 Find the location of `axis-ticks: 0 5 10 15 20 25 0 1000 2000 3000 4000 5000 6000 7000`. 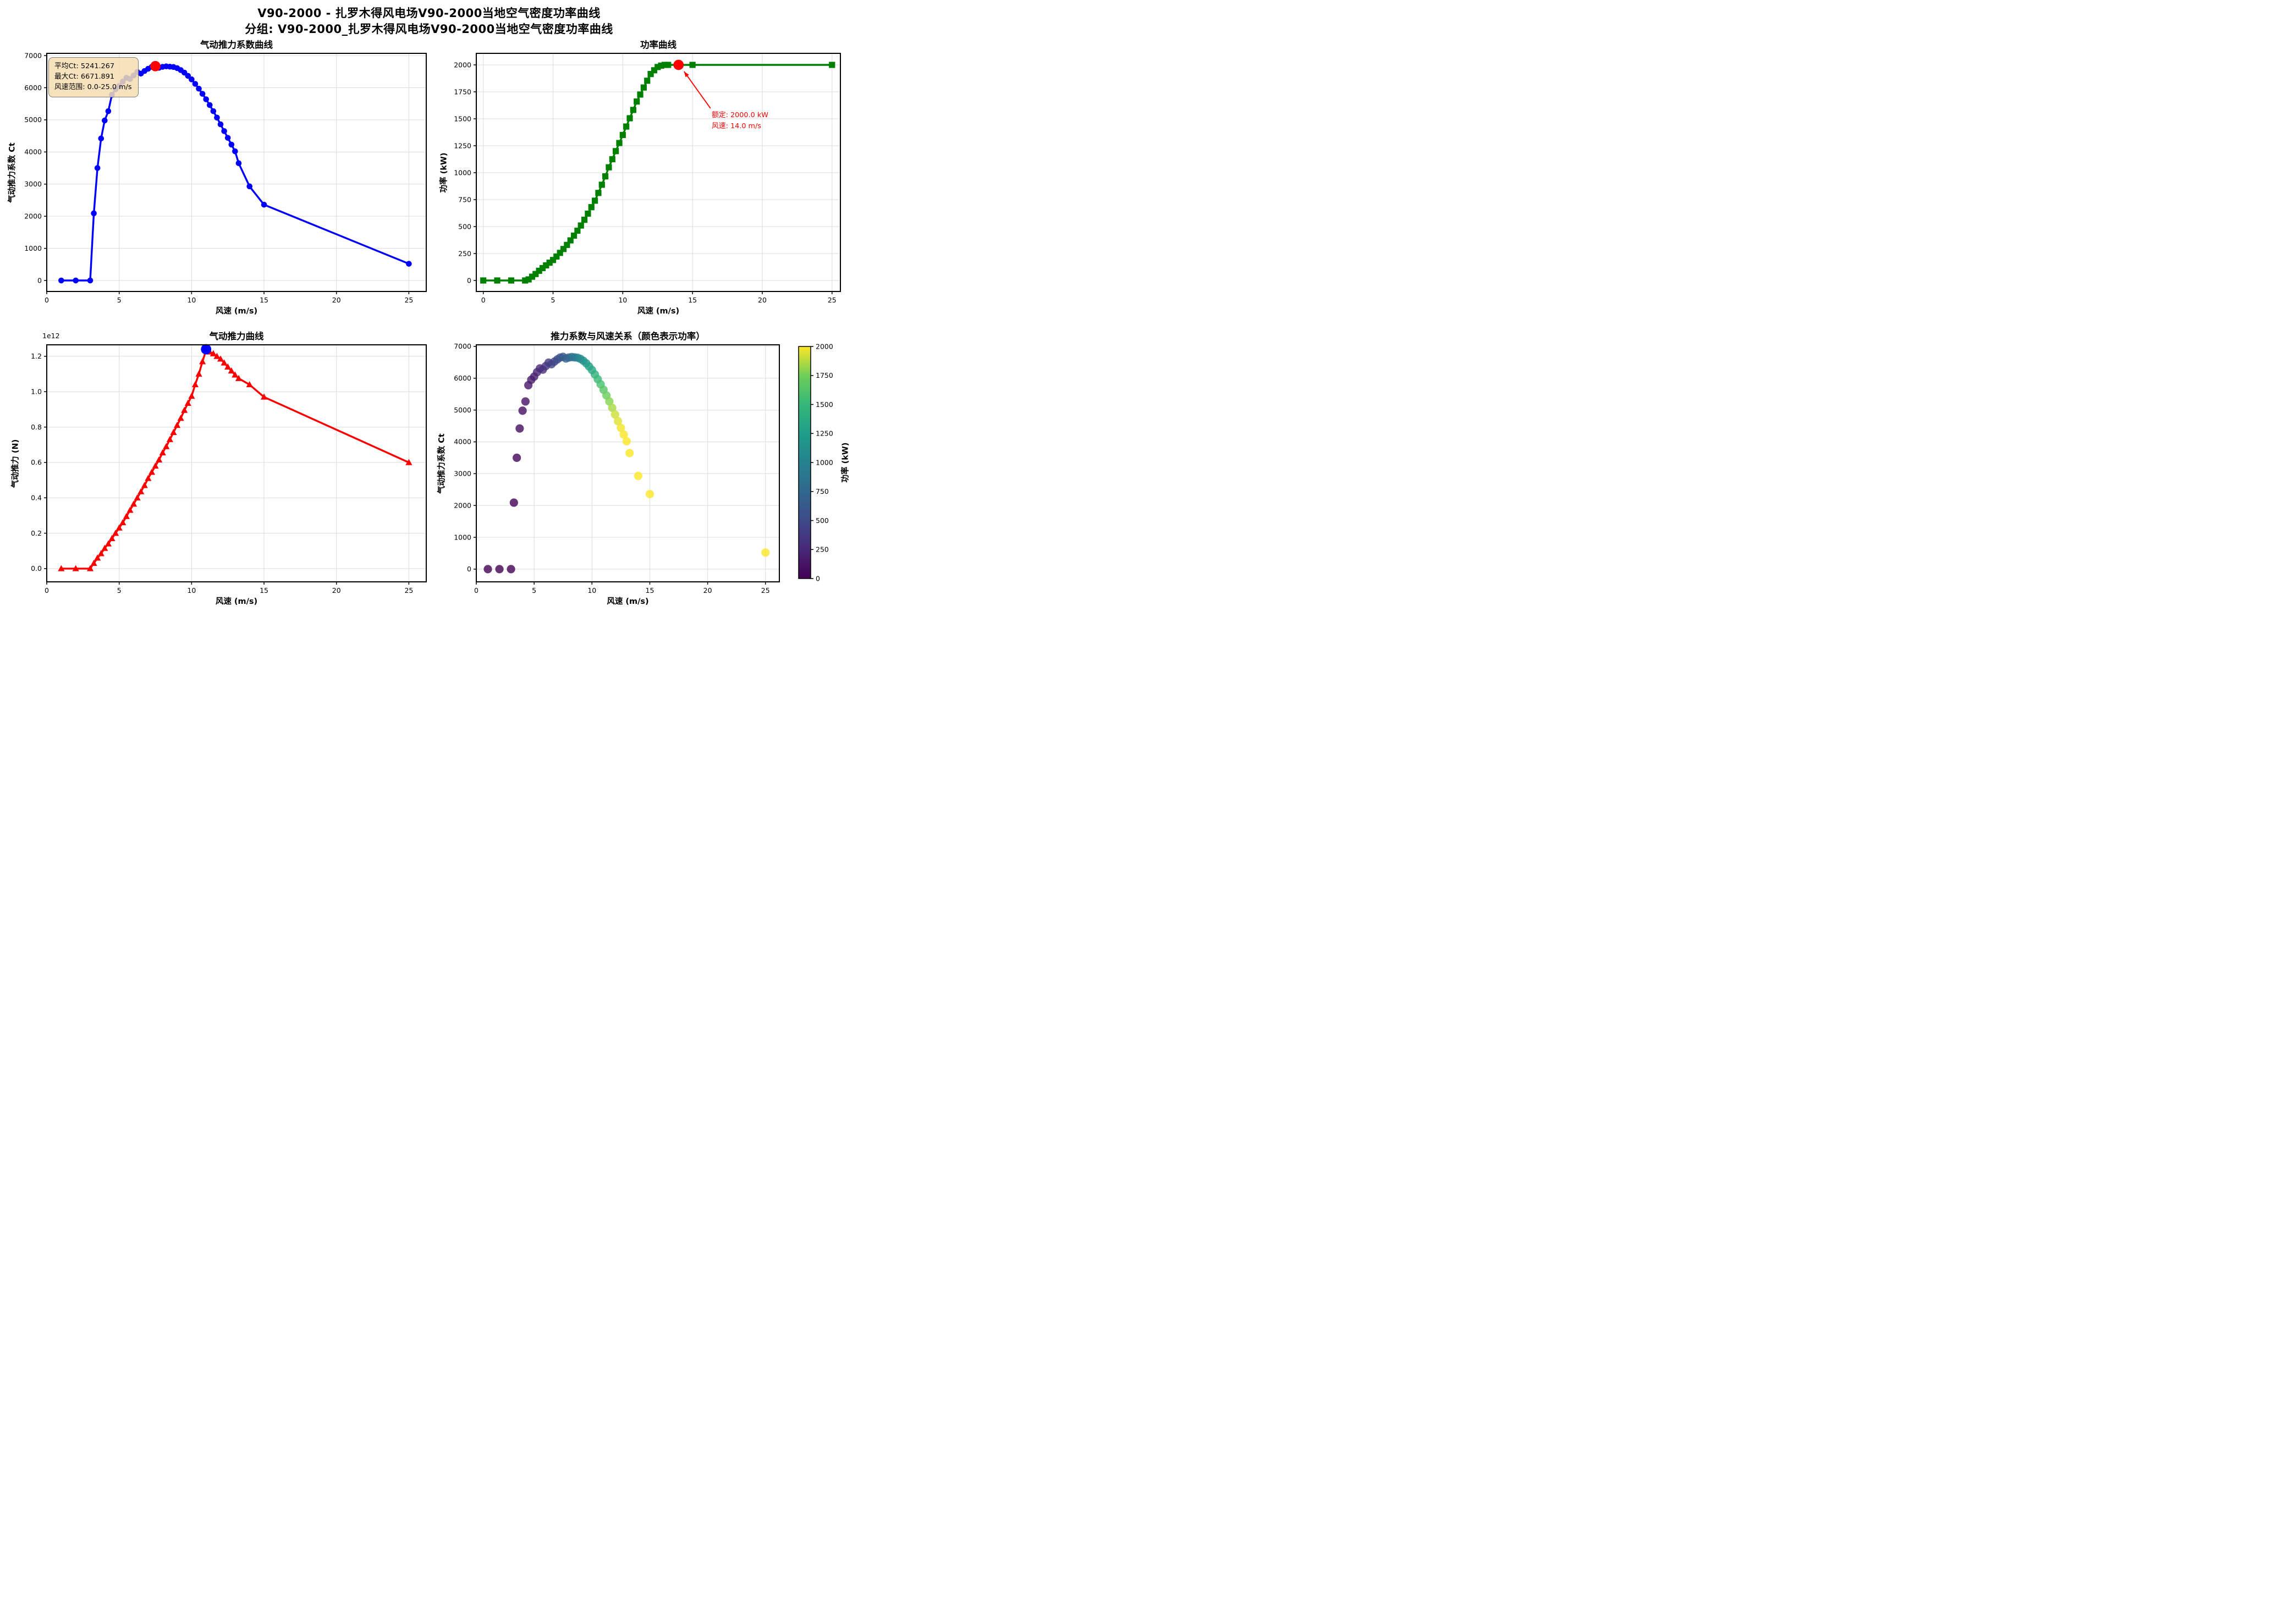

axis-ticks: 0 5 10 15 20 25 0 1000 2000 3000 4000 5000 6000 7000 is located at coordinates (218, 177).